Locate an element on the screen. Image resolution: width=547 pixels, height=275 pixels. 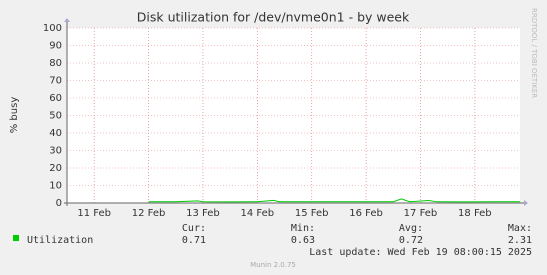
x-tick-label: 18 Feb is located at coordinates (475, 213).